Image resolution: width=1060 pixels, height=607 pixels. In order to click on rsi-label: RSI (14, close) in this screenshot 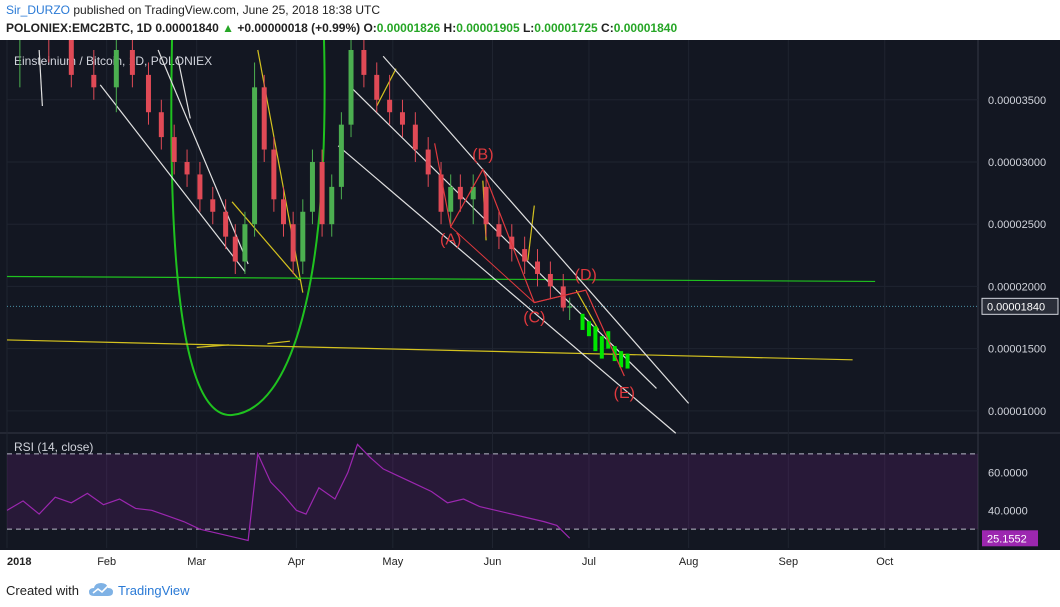, I will do `click(53, 447)`.